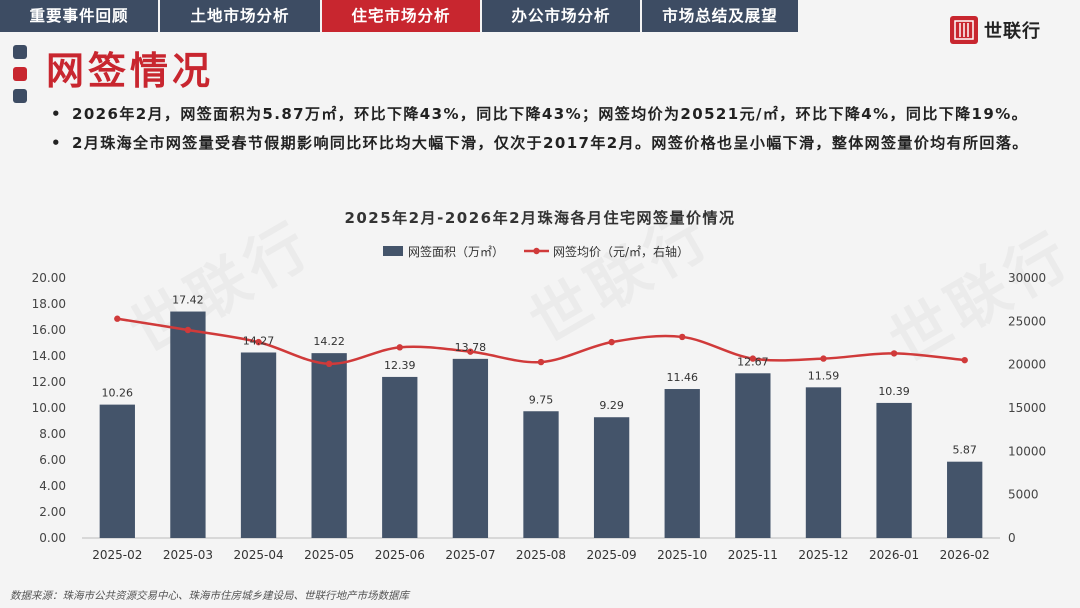 The image size is (1080, 608). What do you see at coordinates (536, 251) in the screenshot?
I see `legend-swatch-marker` at bounding box center [536, 251].